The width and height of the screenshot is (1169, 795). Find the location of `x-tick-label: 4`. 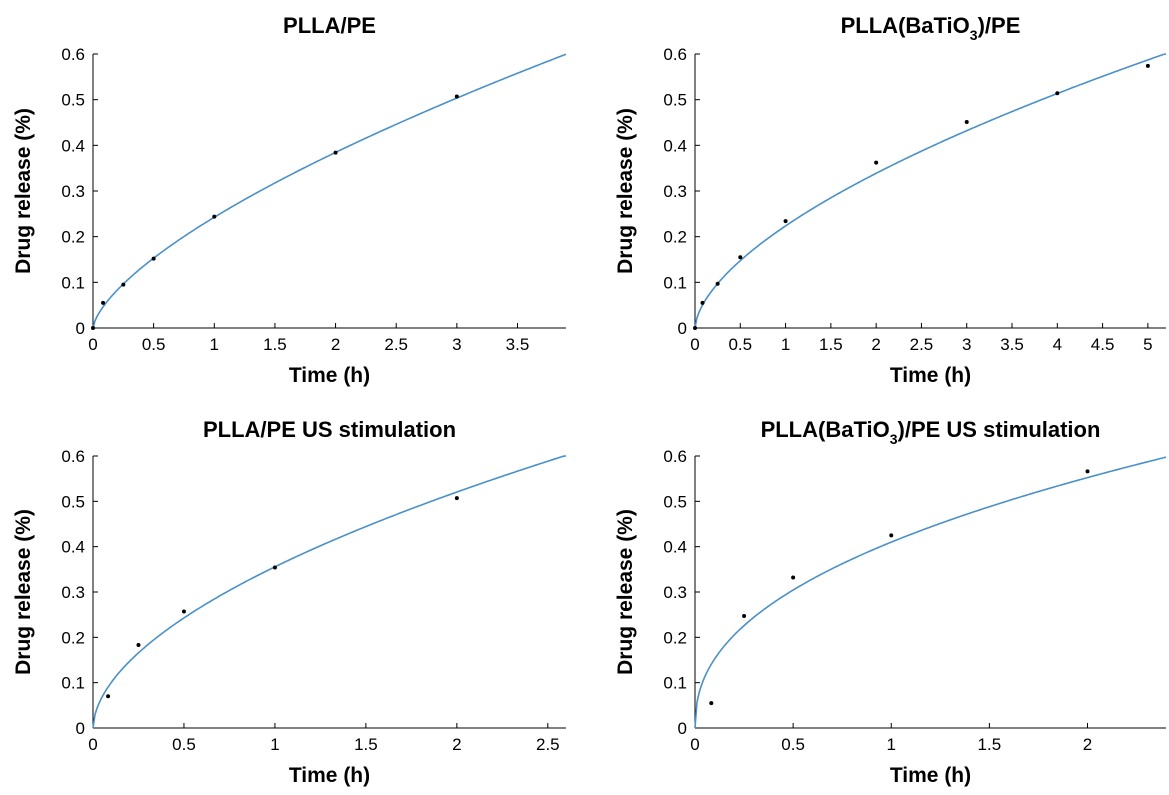

x-tick-label: 4 is located at coordinates (1057, 344).